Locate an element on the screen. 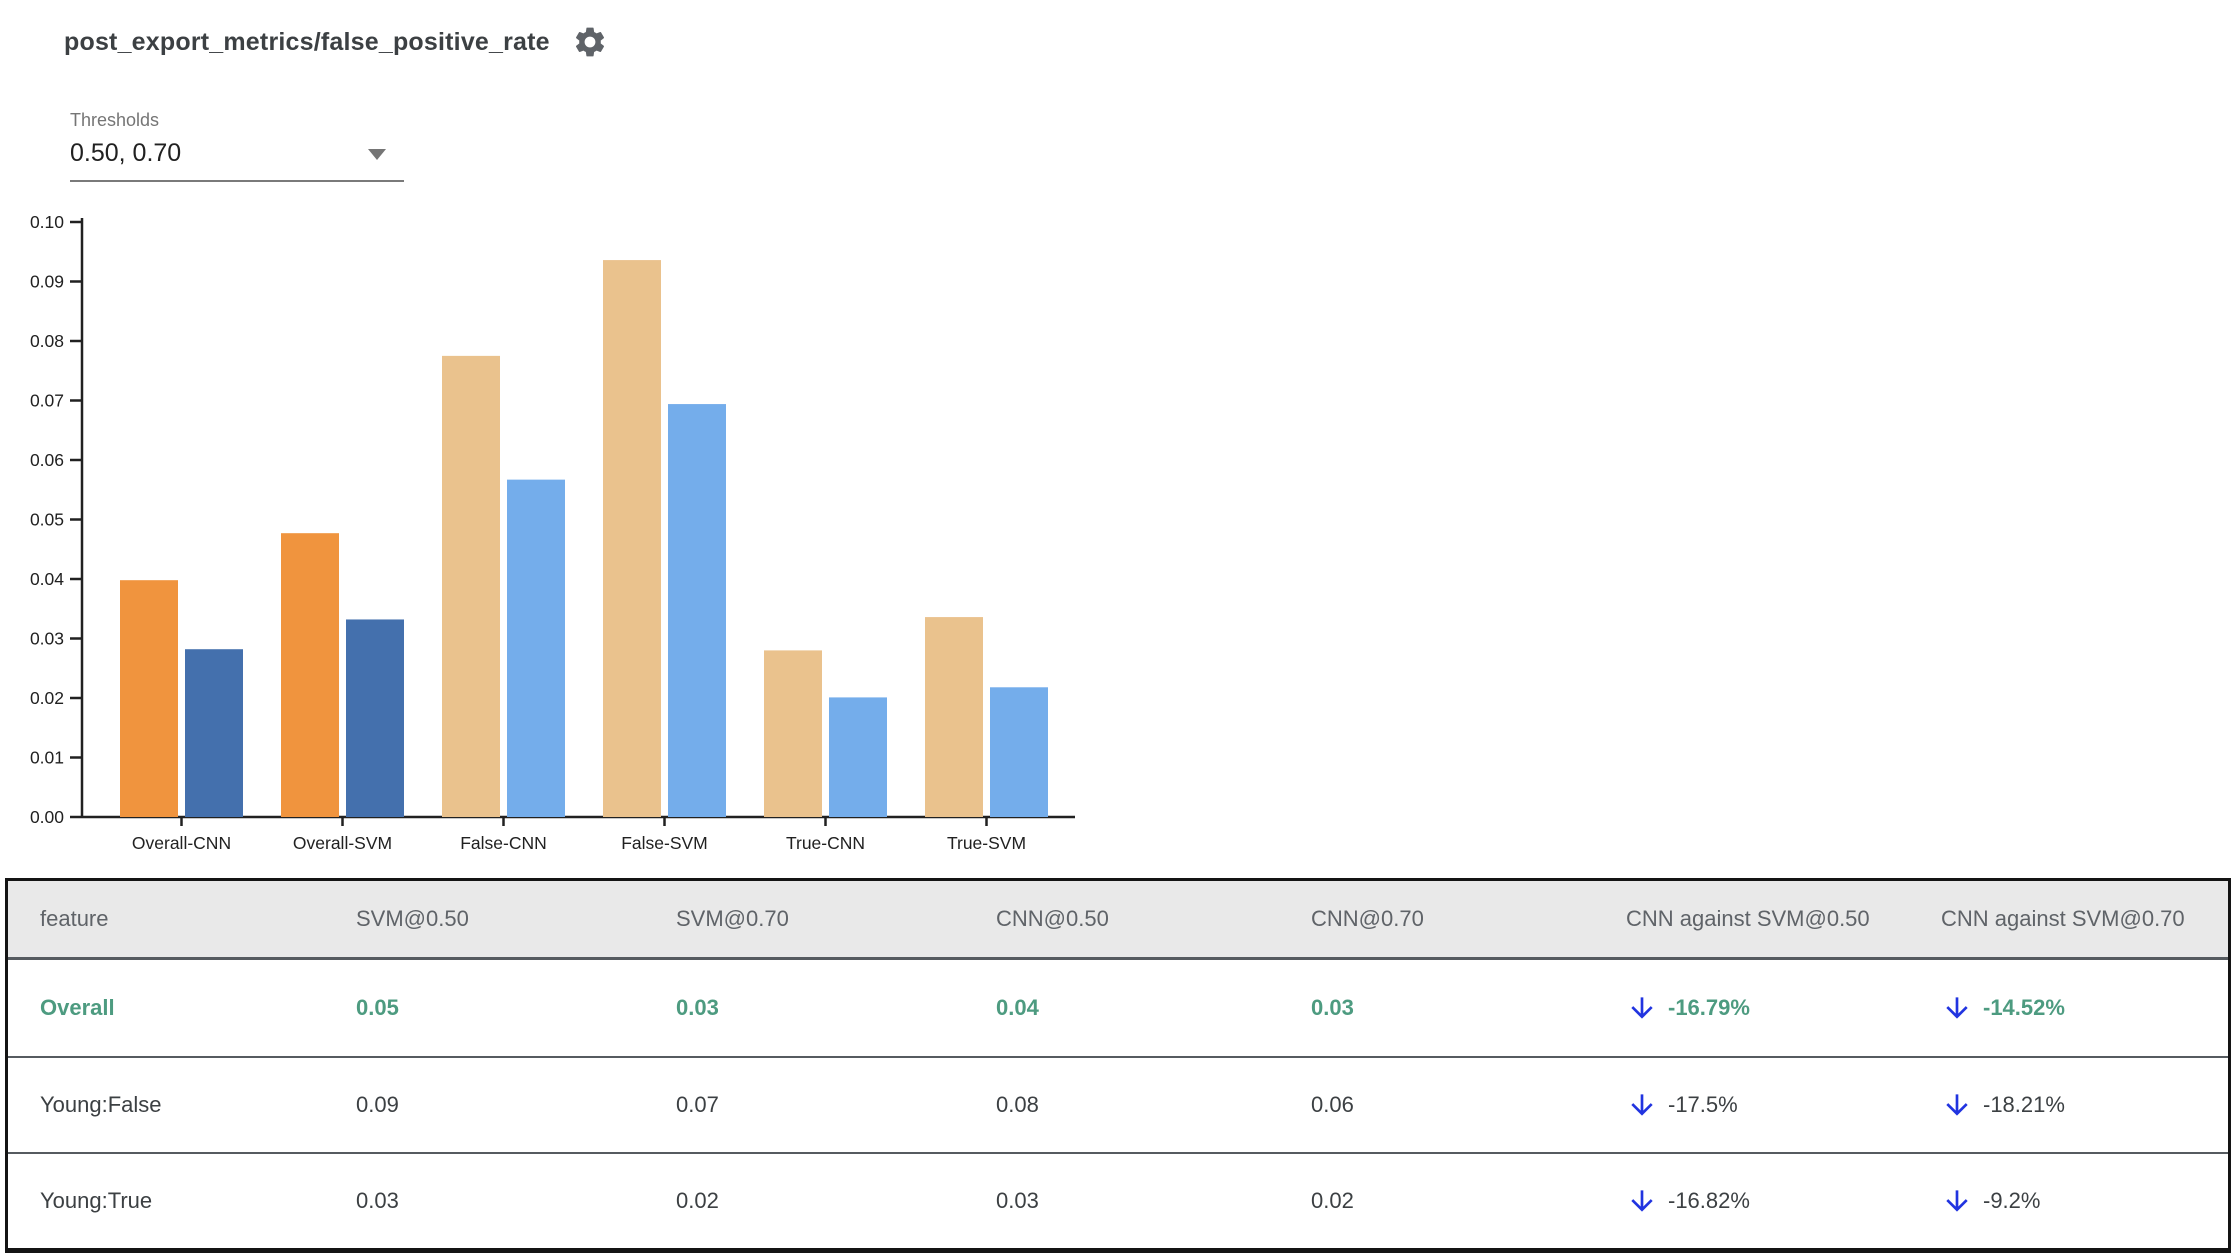 The height and width of the screenshot is (1258, 2236). column-header-svm-0-50: SVM@0.50 is located at coordinates (412, 918).